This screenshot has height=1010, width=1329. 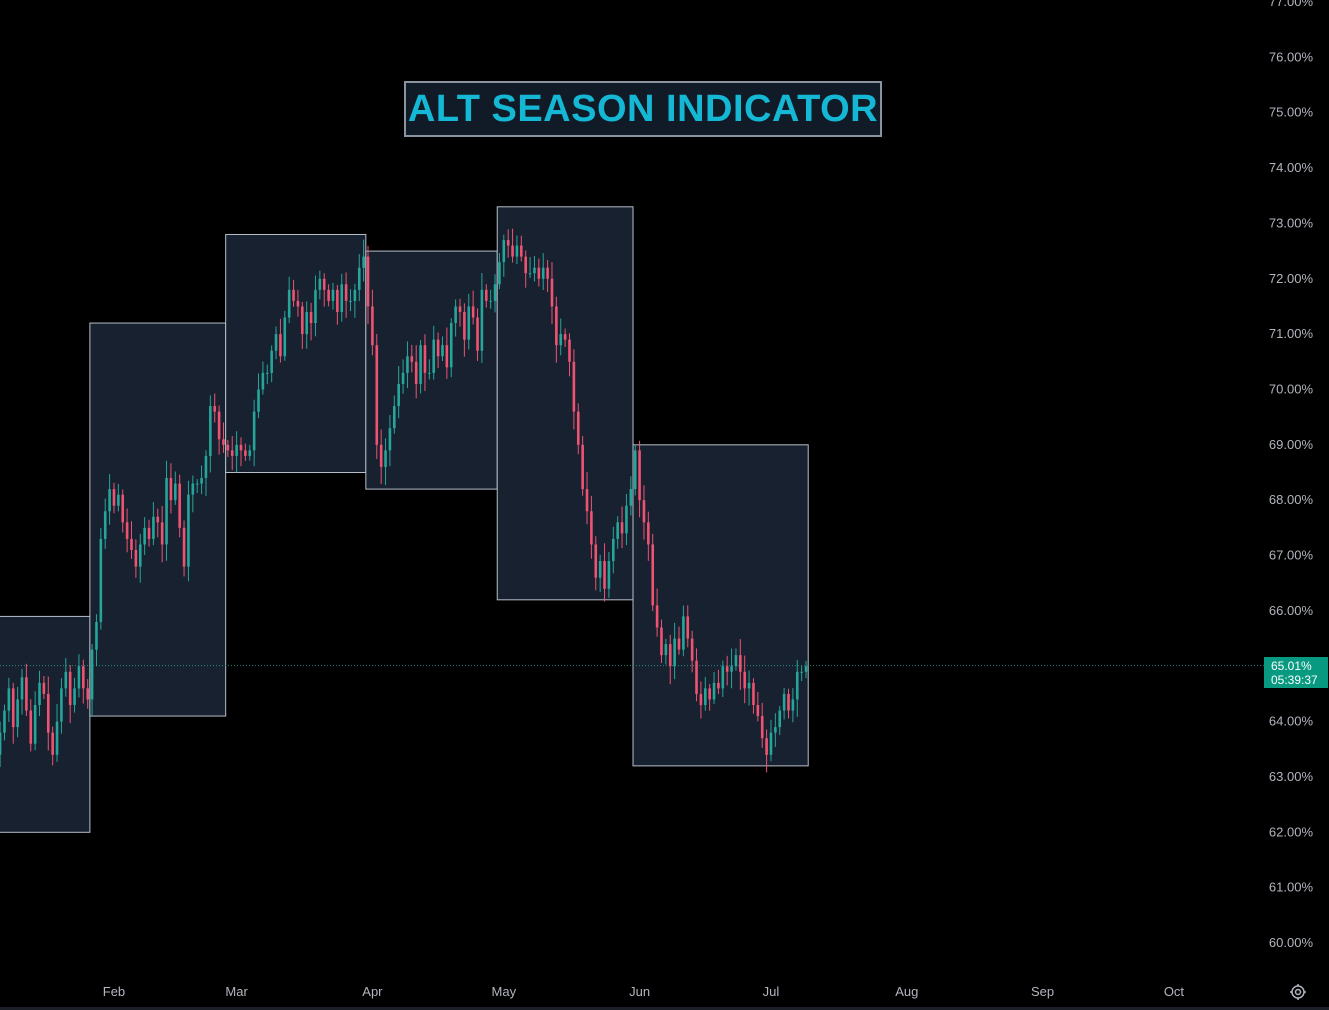 What do you see at coordinates (1291, 112) in the screenshot?
I see `y-tick-label: 75.00%` at bounding box center [1291, 112].